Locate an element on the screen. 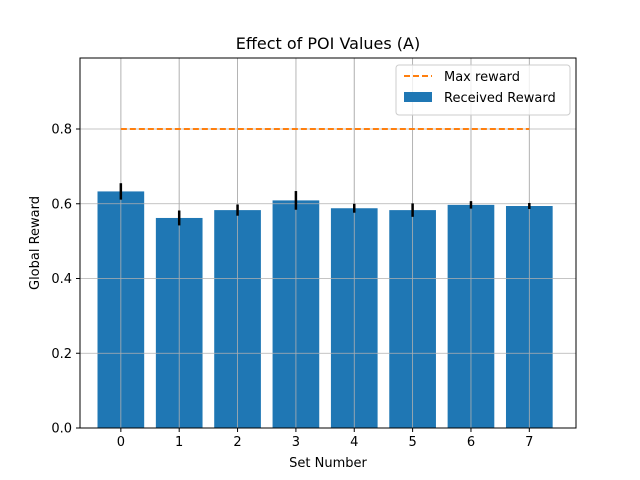 The image size is (640, 480). y-tick-label: 0.2 is located at coordinates (61, 354).